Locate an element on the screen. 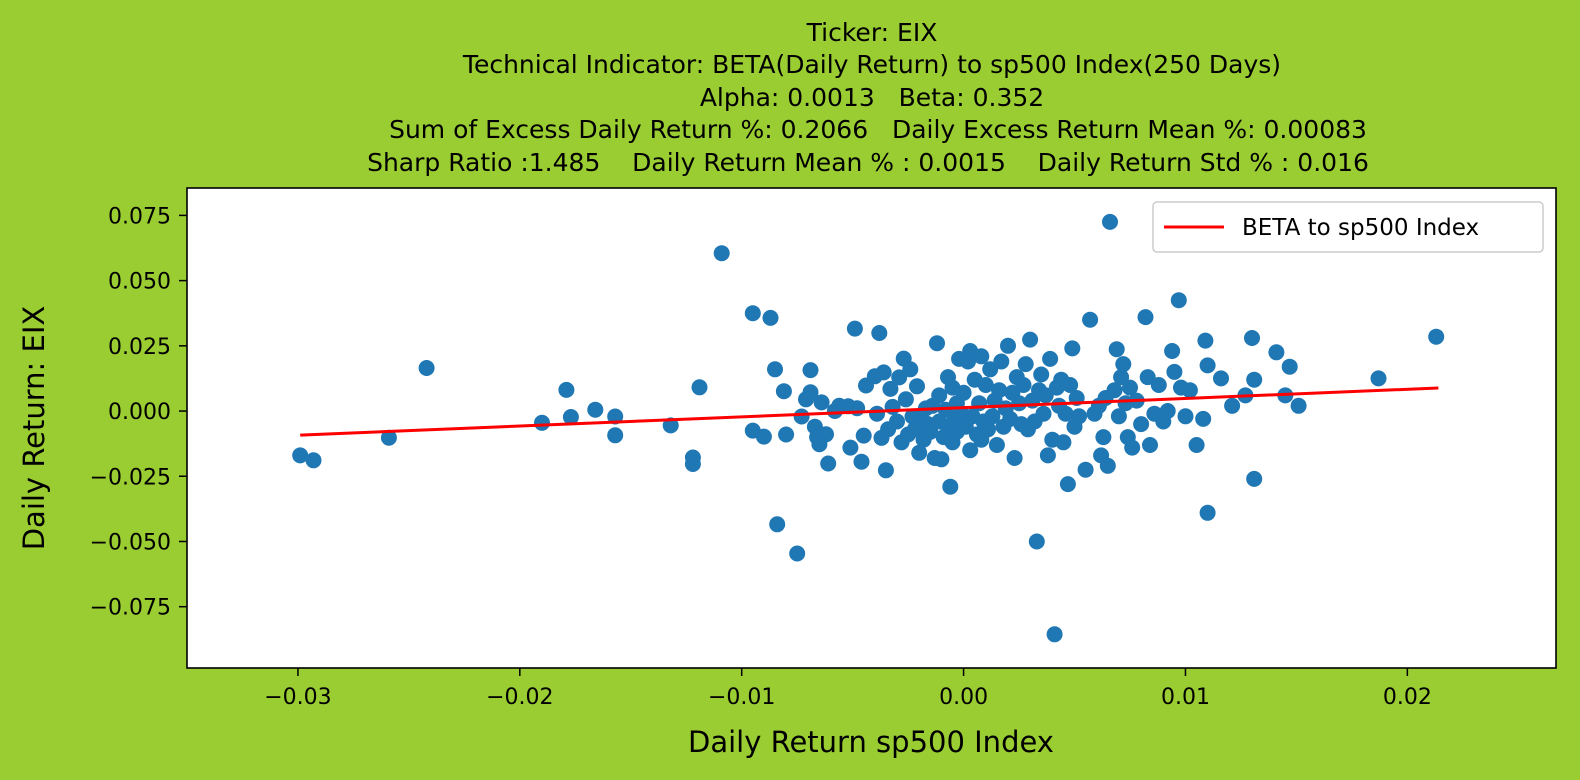 This screenshot has height=780, width=1580. x-axis-label: Daily Return sp500 Index is located at coordinates (871, 742).